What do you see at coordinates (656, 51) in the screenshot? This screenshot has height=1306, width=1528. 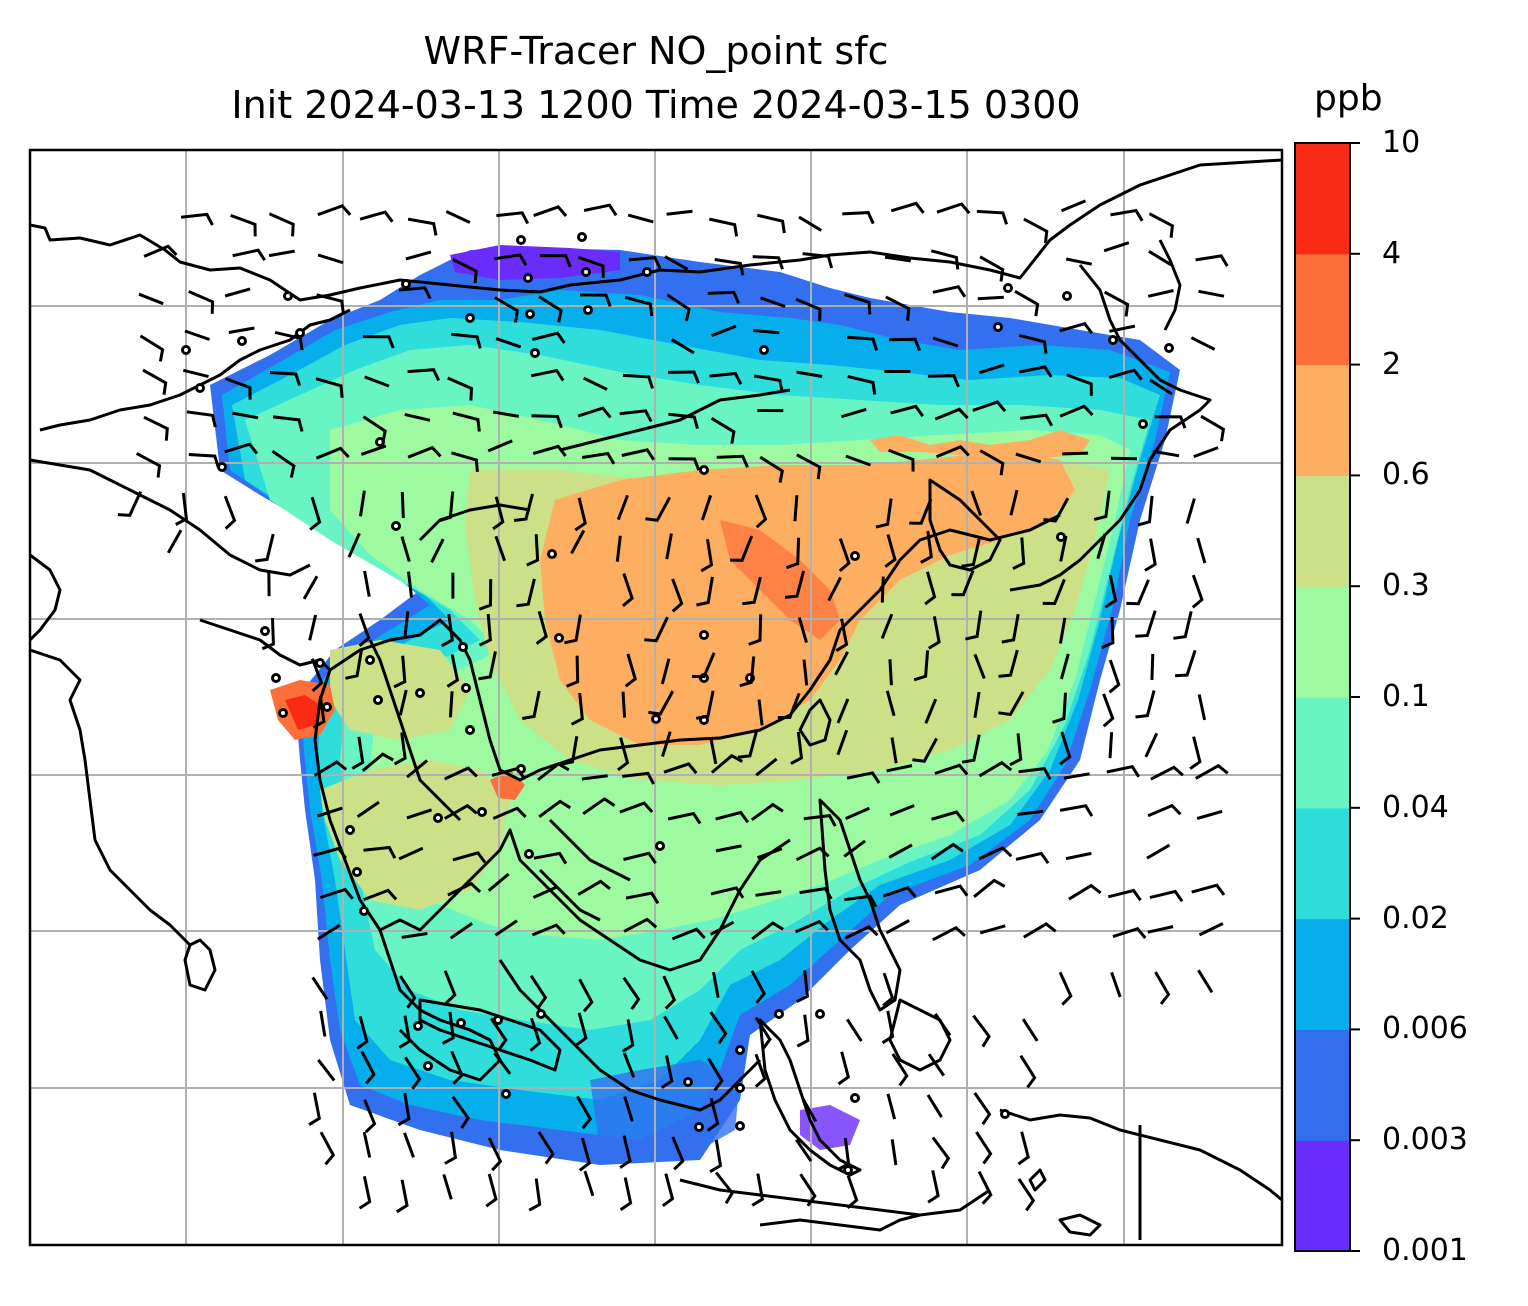 I see `figure-title: WRF-Tracer NO_point sfc` at bounding box center [656, 51].